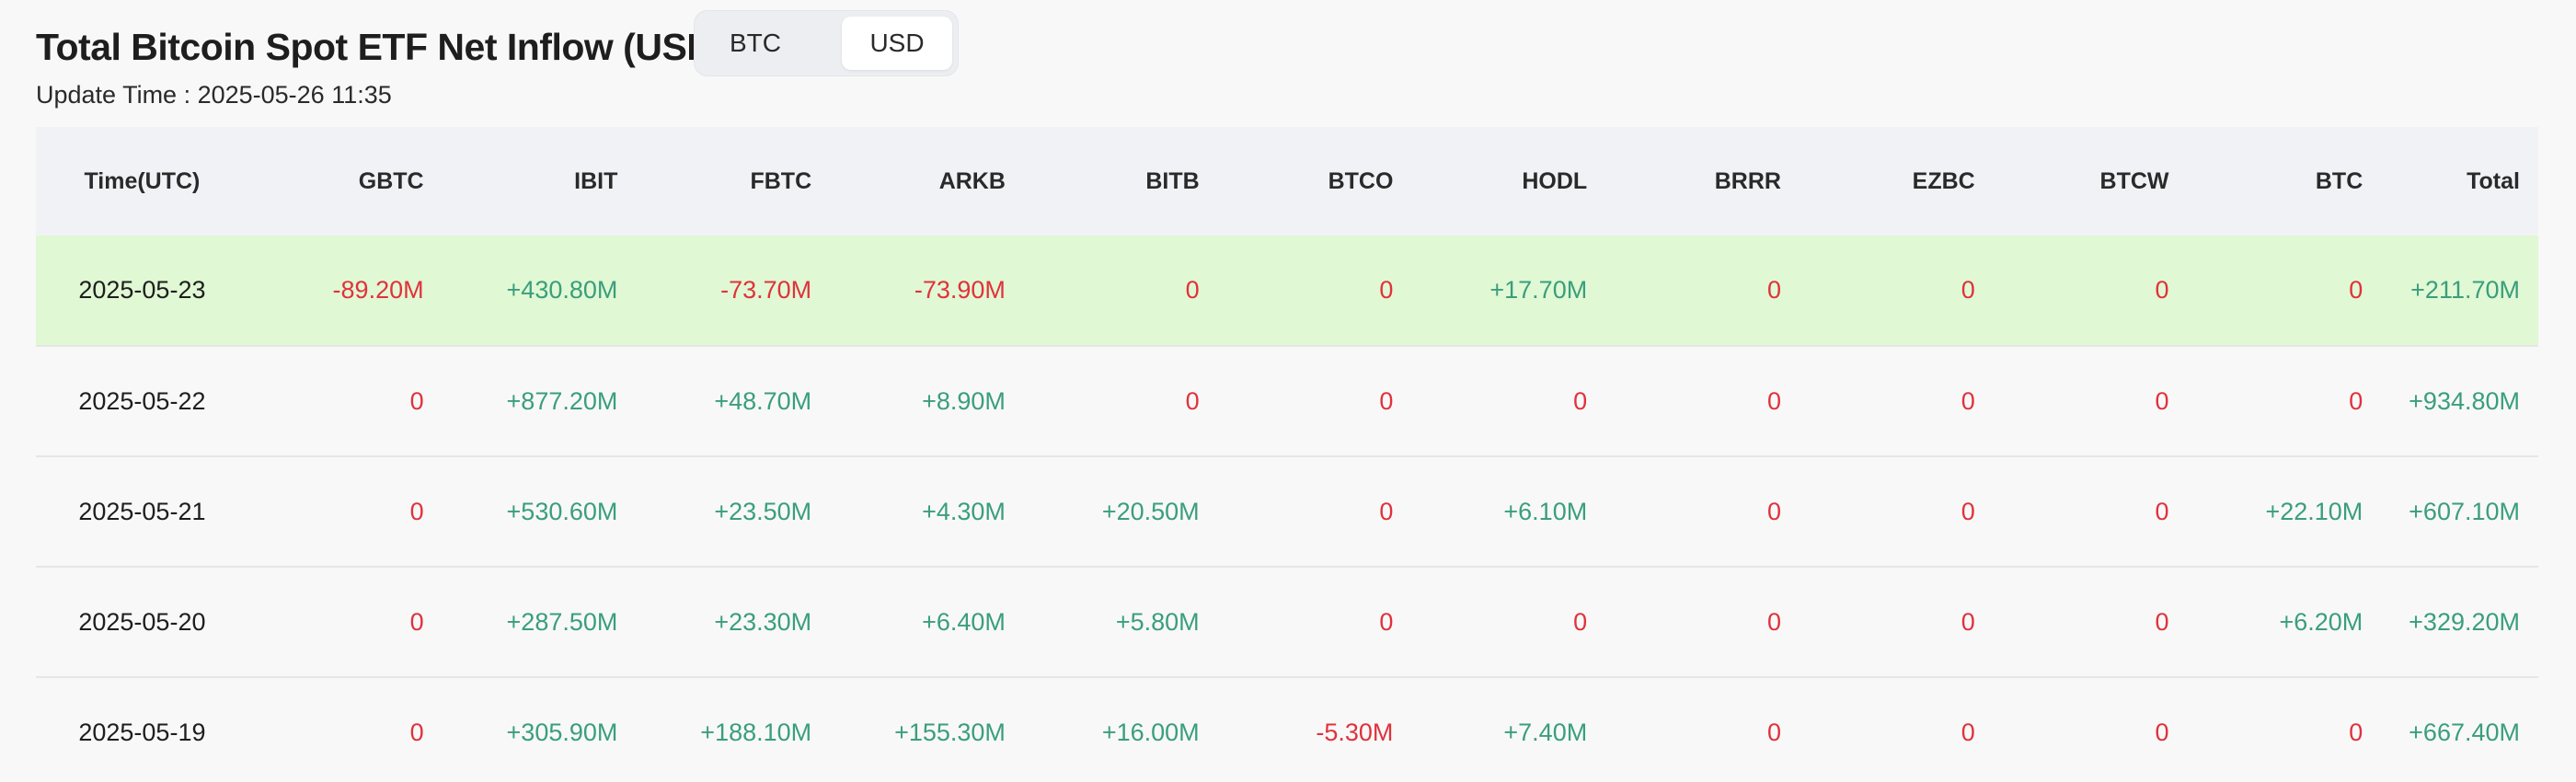 This screenshot has height=782, width=2576. What do you see at coordinates (562, 732) in the screenshot?
I see `cell-ibit: +305.90M` at bounding box center [562, 732].